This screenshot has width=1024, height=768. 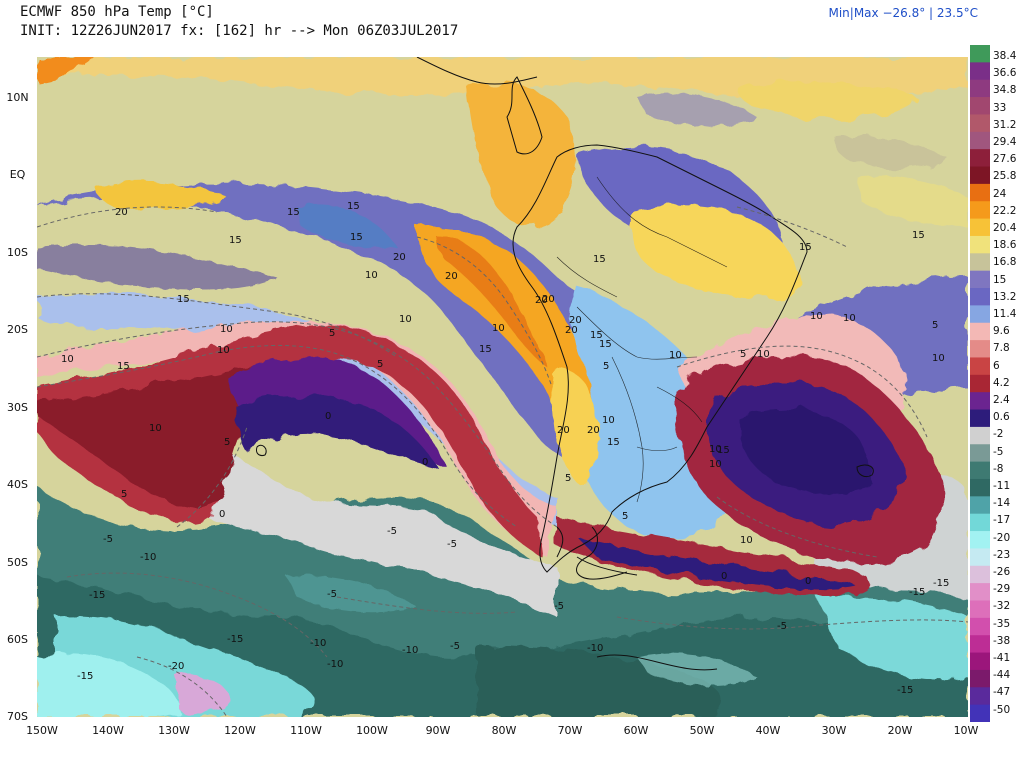 I want to click on lat-label: 50S, so click(x=17, y=562).